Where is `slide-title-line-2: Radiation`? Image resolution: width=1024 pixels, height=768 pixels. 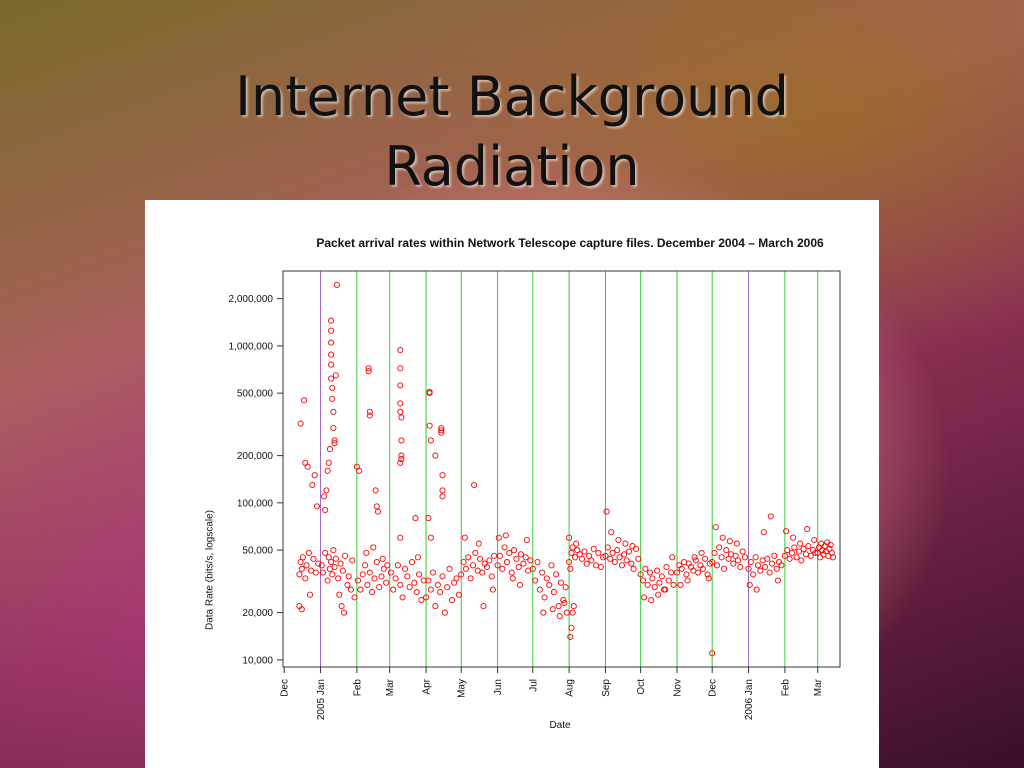
slide-title-line-2: Radiation is located at coordinates (512, 167).